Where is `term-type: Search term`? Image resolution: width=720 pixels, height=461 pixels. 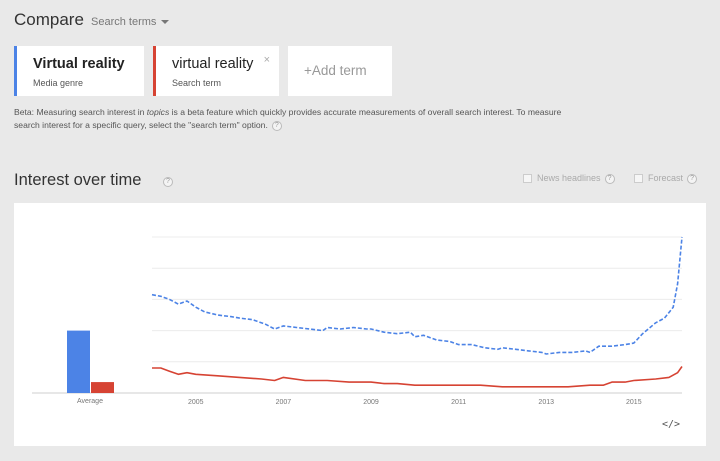 term-type: Search term is located at coordinates (197, 83).